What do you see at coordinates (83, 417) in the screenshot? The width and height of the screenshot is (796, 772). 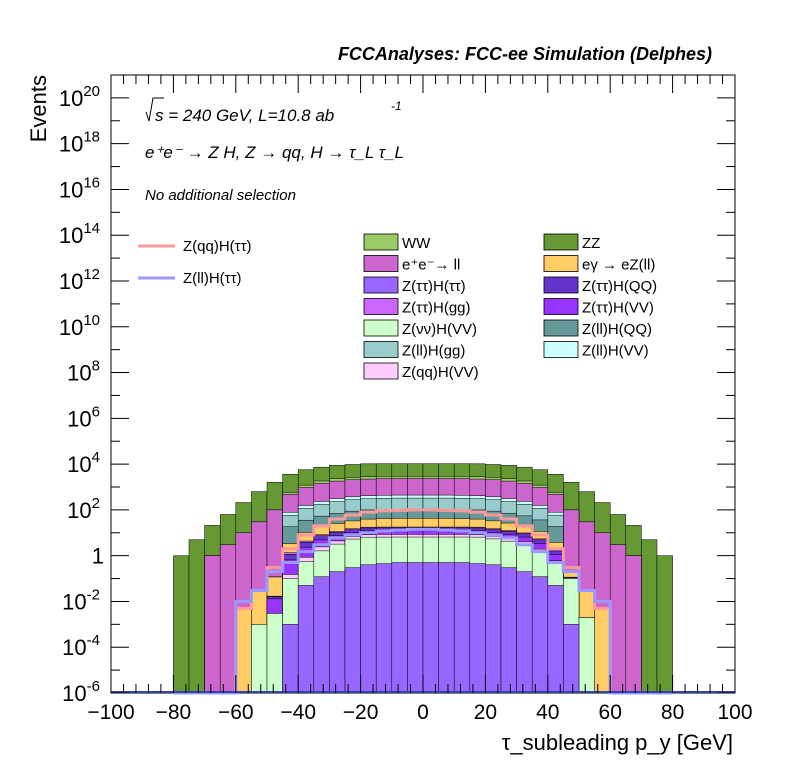 I see `y-tick-label: 10⁶` at bounding box center [83, 417].